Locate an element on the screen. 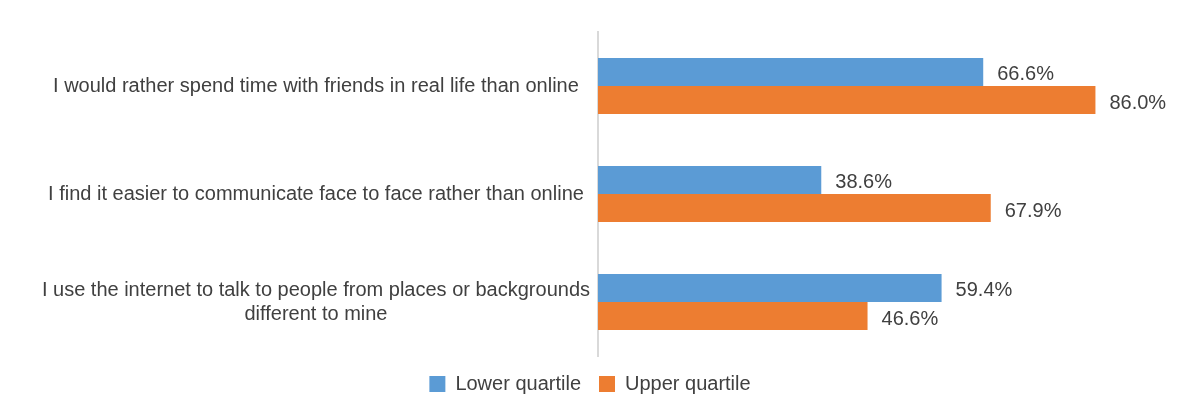 The width and height of the screenshot is (1180, 410). data-label: 46.6% is located at coordinates (910, 317).